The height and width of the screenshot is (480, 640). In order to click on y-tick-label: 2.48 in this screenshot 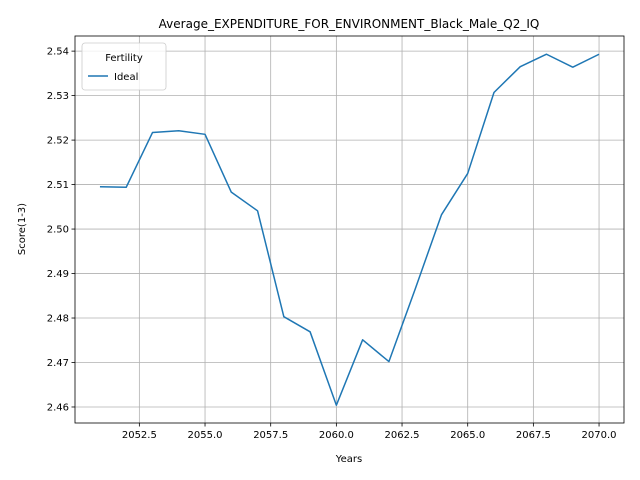, I will do `click(58, 319)`.